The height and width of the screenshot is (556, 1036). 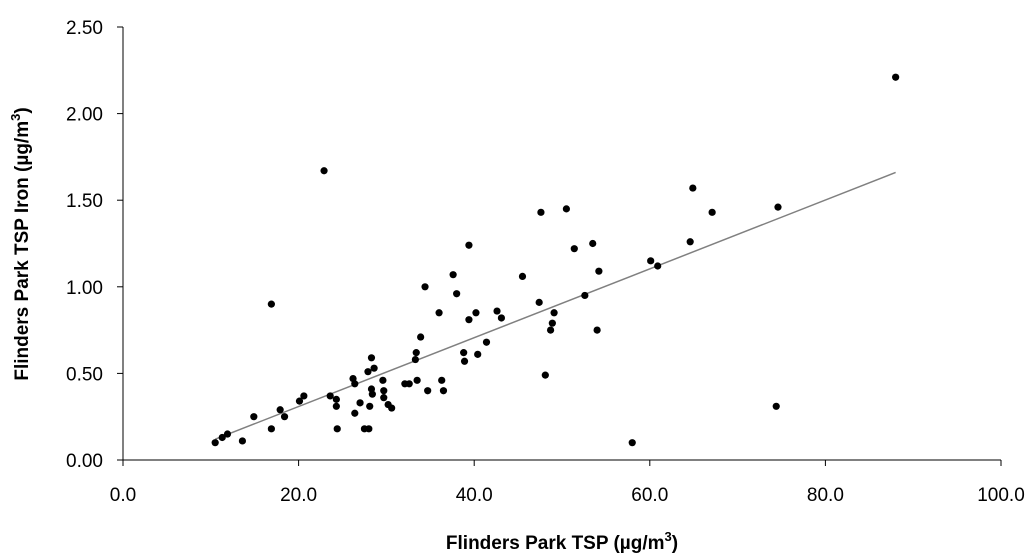 I want to click on y-tick-label: 2.50, so click(x=84, y=28).